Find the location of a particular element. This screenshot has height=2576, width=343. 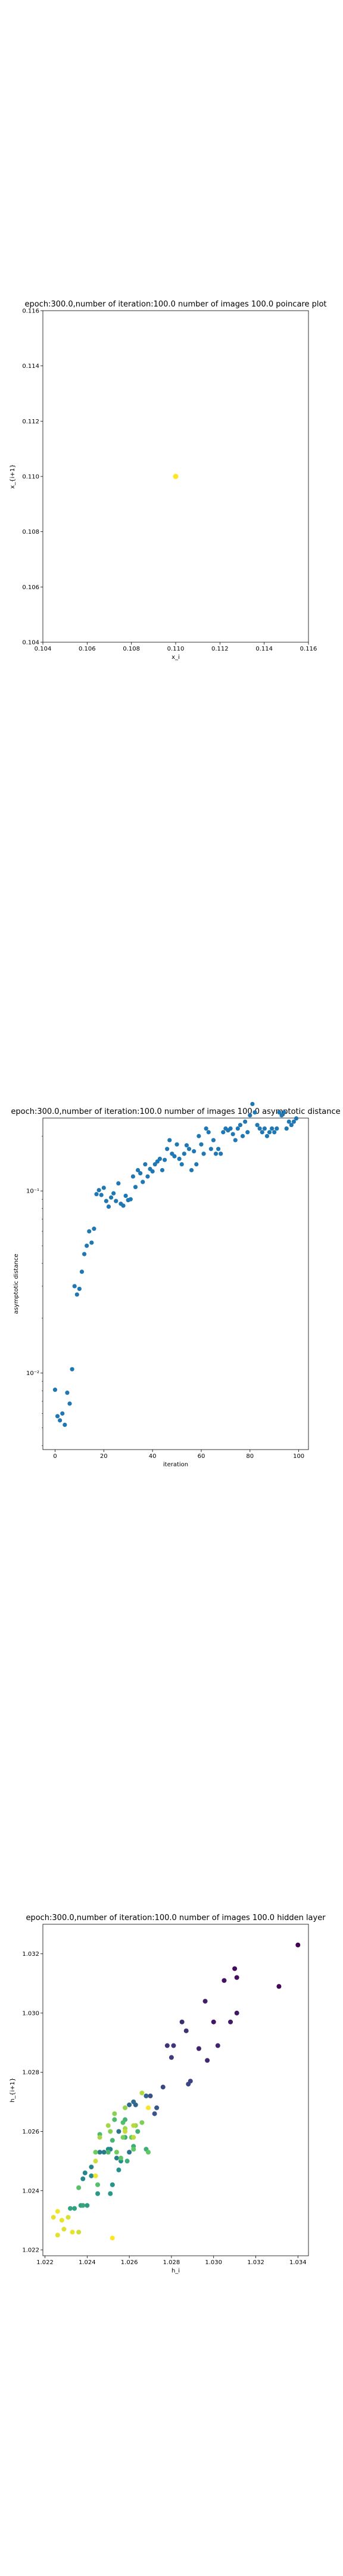

x-tick-label: 1.032 is located at coordinates (255, 2262).